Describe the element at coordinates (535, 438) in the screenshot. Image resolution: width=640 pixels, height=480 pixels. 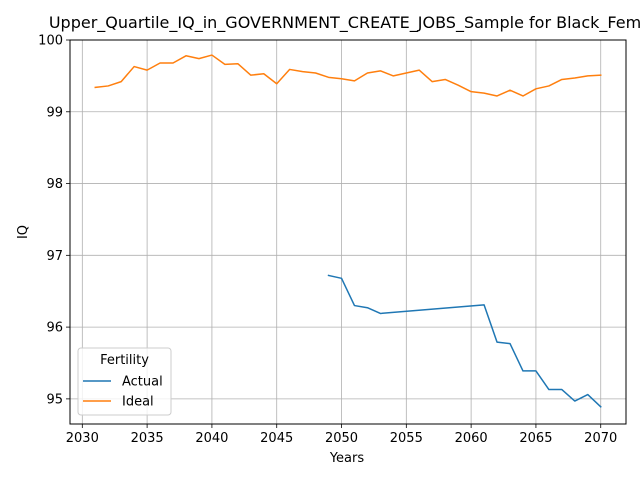
I see `x-tick-label: 2065` at that location.